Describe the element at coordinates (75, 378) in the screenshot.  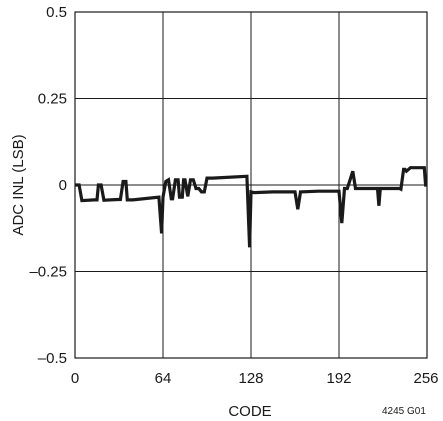
I see `x-tick-label: 0` at that location.